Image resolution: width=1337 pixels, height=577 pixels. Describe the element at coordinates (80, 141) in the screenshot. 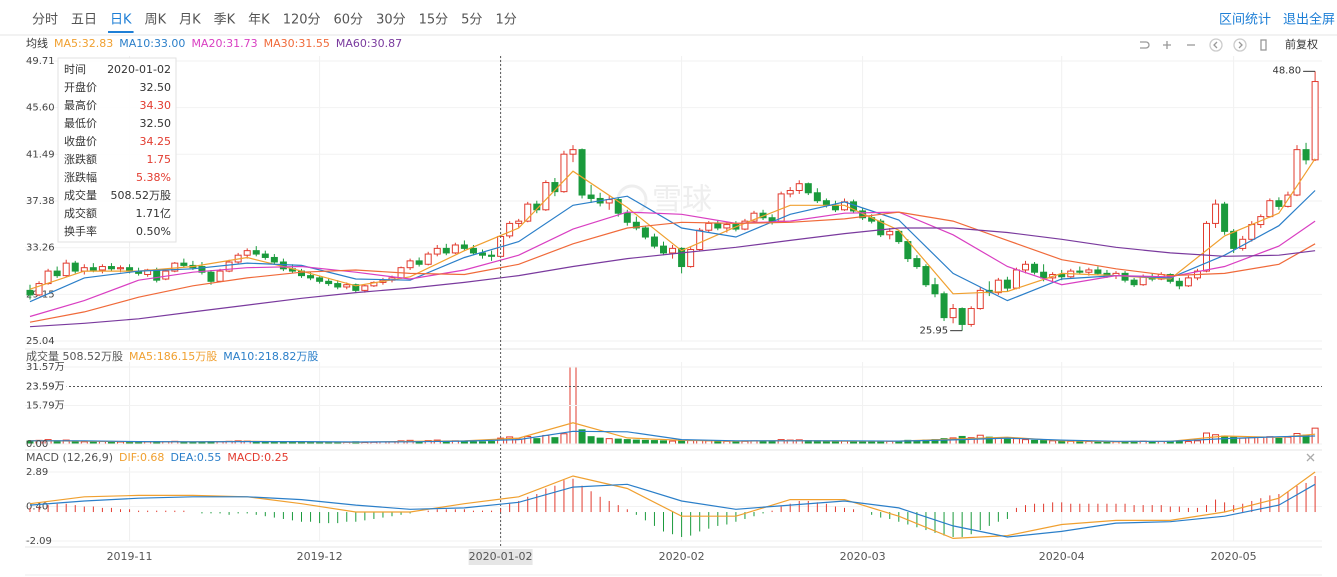

I see `tooltip-label: 收盘价` at that location.